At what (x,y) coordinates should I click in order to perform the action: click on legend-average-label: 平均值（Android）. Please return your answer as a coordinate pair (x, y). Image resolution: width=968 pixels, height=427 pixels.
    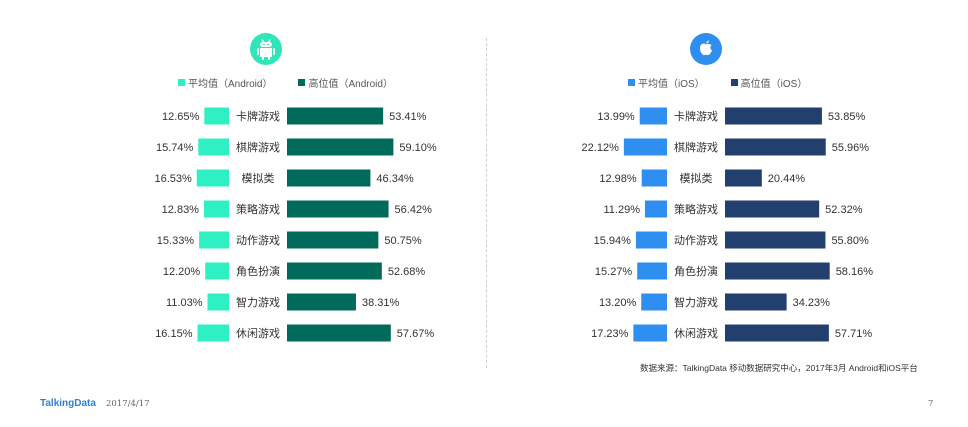
    Looking at the image, I should click on (230, 84).